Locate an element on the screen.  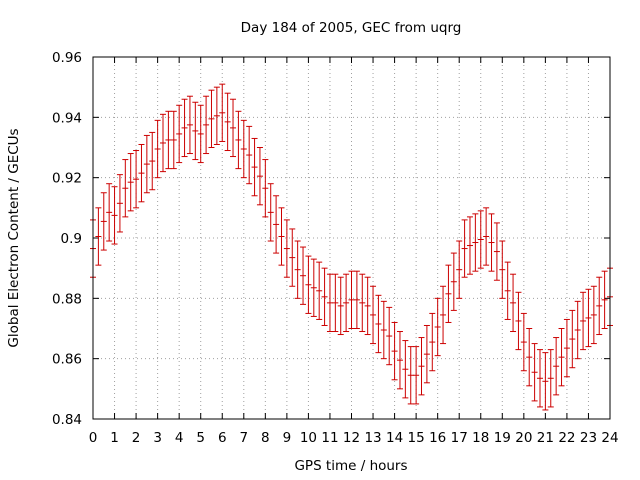
x-tick-label: 16 is located at coordinates (437, 438).